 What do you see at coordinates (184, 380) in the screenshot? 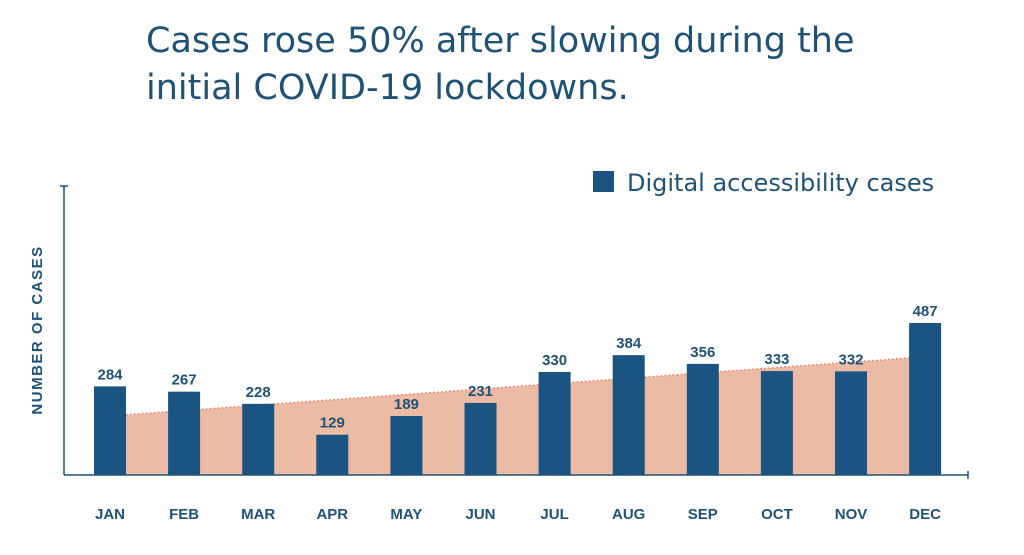
I see `data-label-feb: 267` at bounding box center [184, 380].